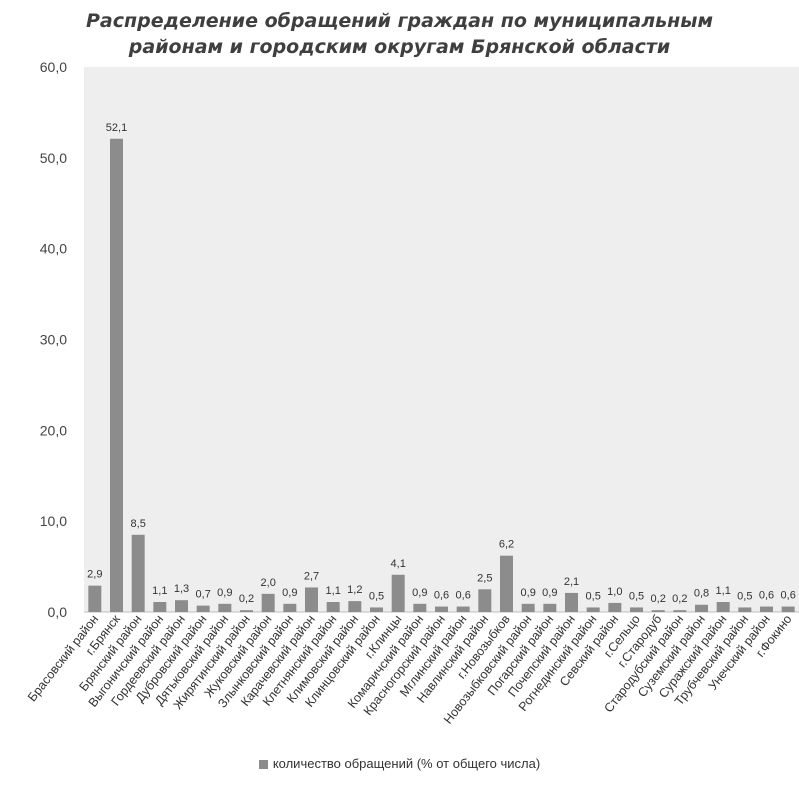 The height and width of the screenshot is (787, 799). I want to click on data-label: 4,1, so click(398, 564).